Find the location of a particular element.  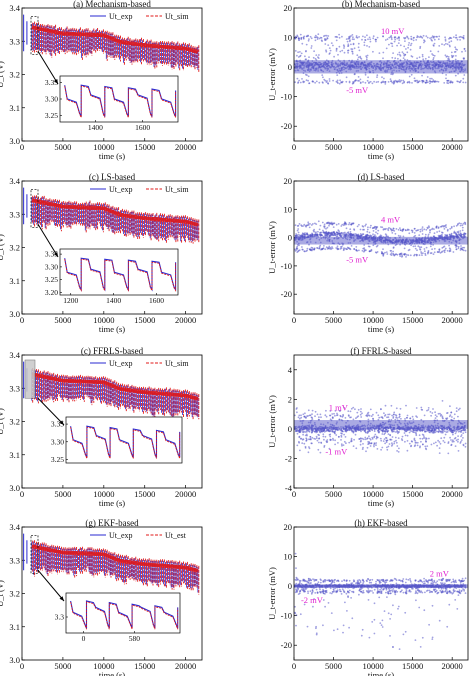

legend-label: Ut_exp is located at coordinates (121, 363).